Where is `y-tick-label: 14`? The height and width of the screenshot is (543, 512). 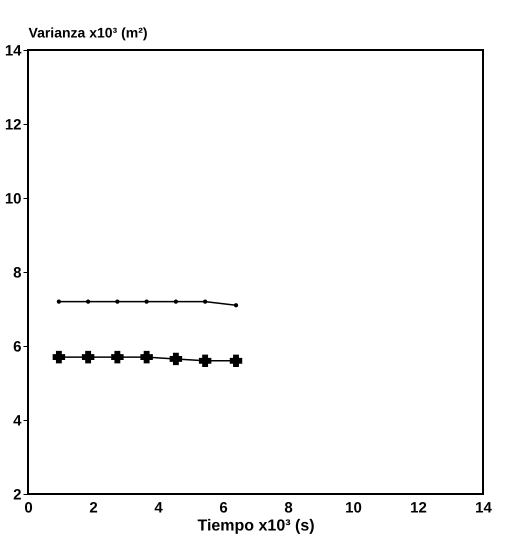
y-tick-label: 14 is located at coordinates (13, 51).